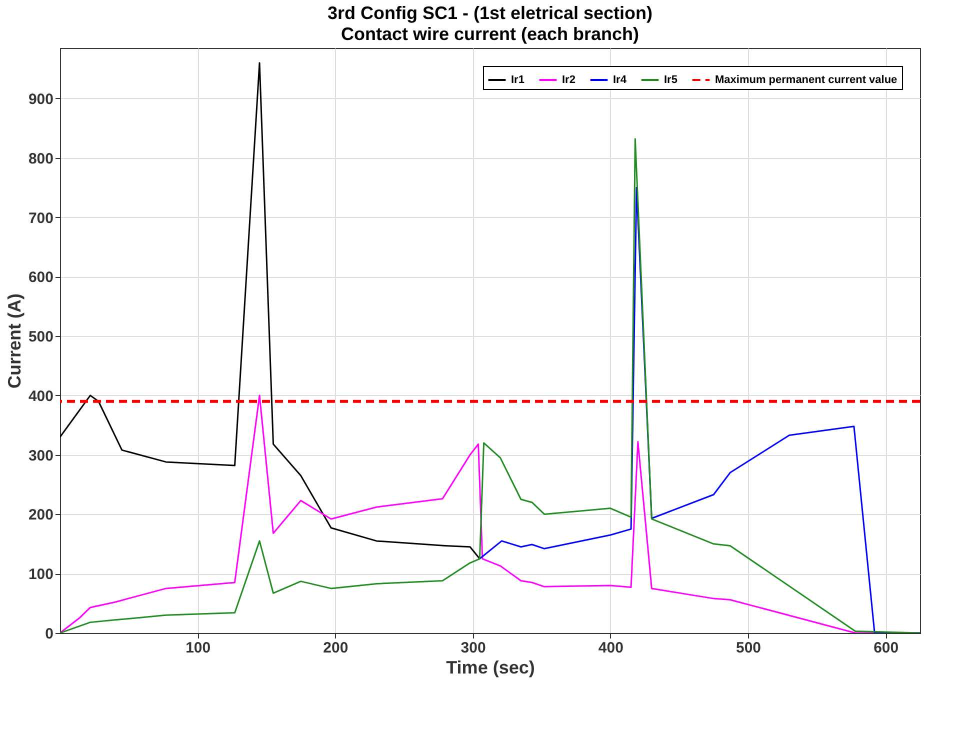 The height and width of the screenshot is (740, 976). What do you see at coordinates (41, 515) in the screenshot?
I see `y-tick-label: 200` at bounding box center [41, 515].